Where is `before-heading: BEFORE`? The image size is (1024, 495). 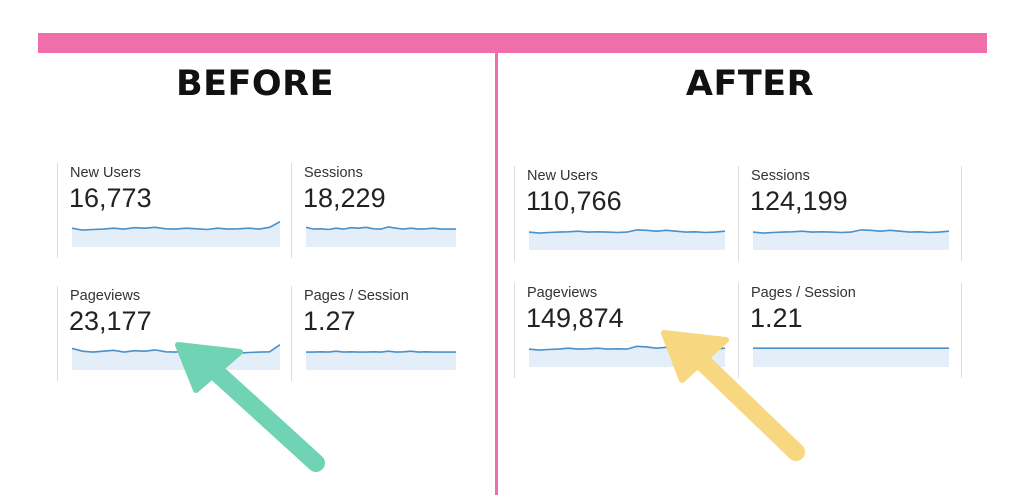
before-heading: BEFORE is located at coordinates (255, 84).